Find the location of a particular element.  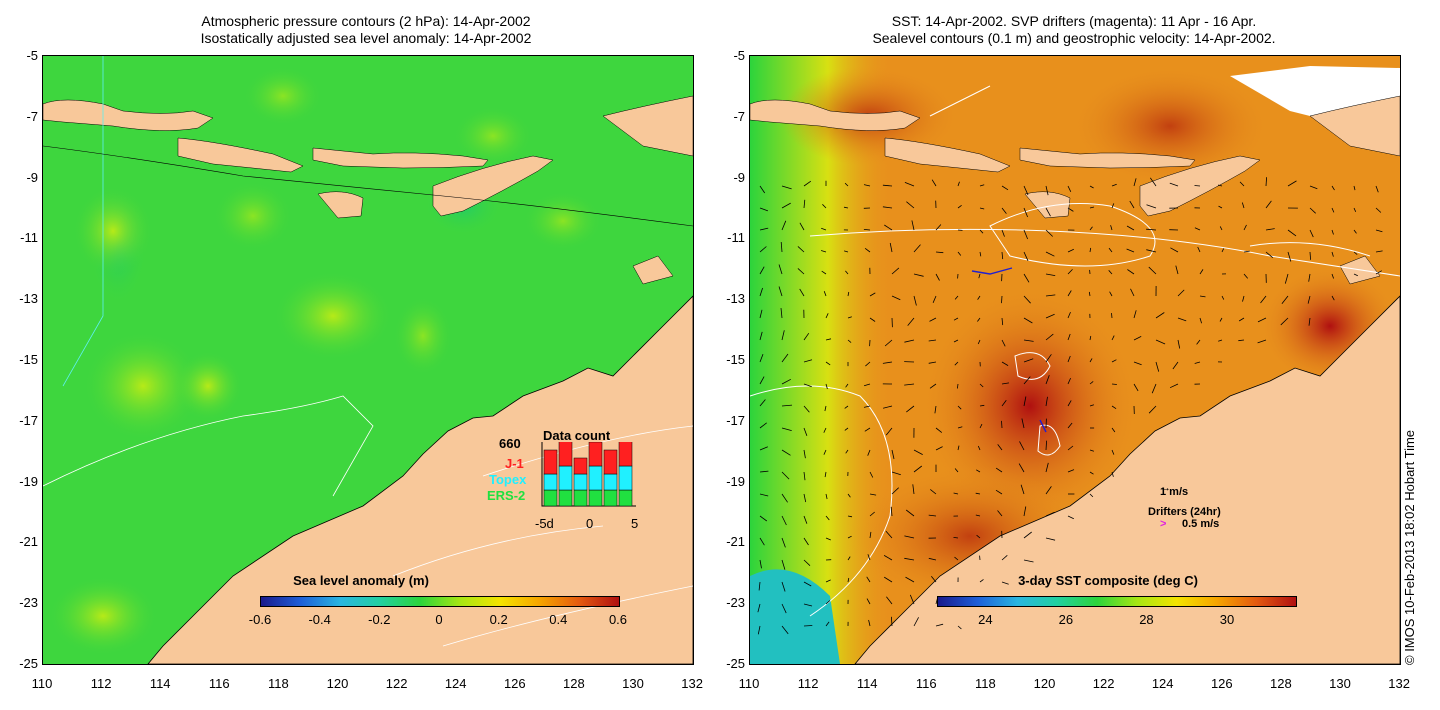

sla-high-blob is located at coordinates (103, 616).